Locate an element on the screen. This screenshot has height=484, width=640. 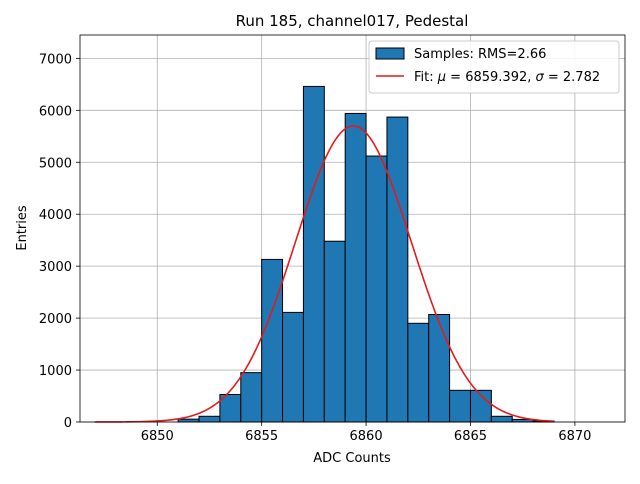
x-tick-label: 6855 is located at coordinates (261, 436).